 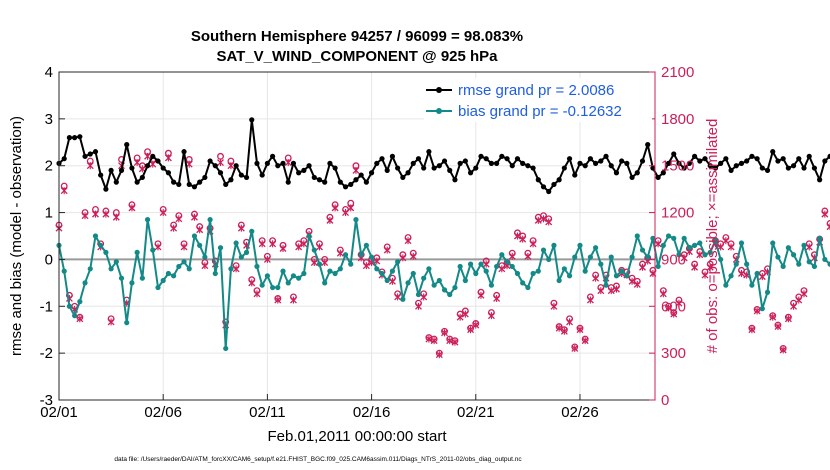 I want to click on legend-bias-label: bias grand pr = -0.12632, so click(x=540, y=111).